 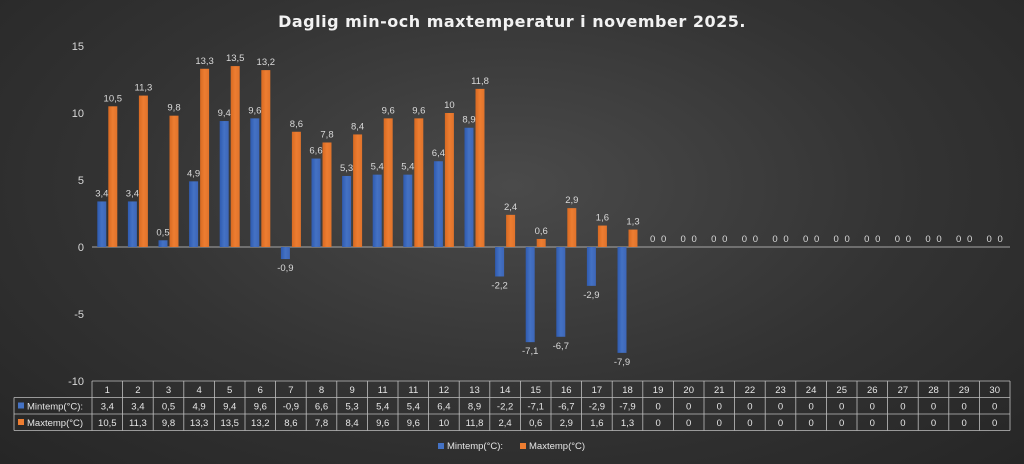 I want to click on y-axis: 15 10 5 0 -5 -10, so click(x=76, y=214).